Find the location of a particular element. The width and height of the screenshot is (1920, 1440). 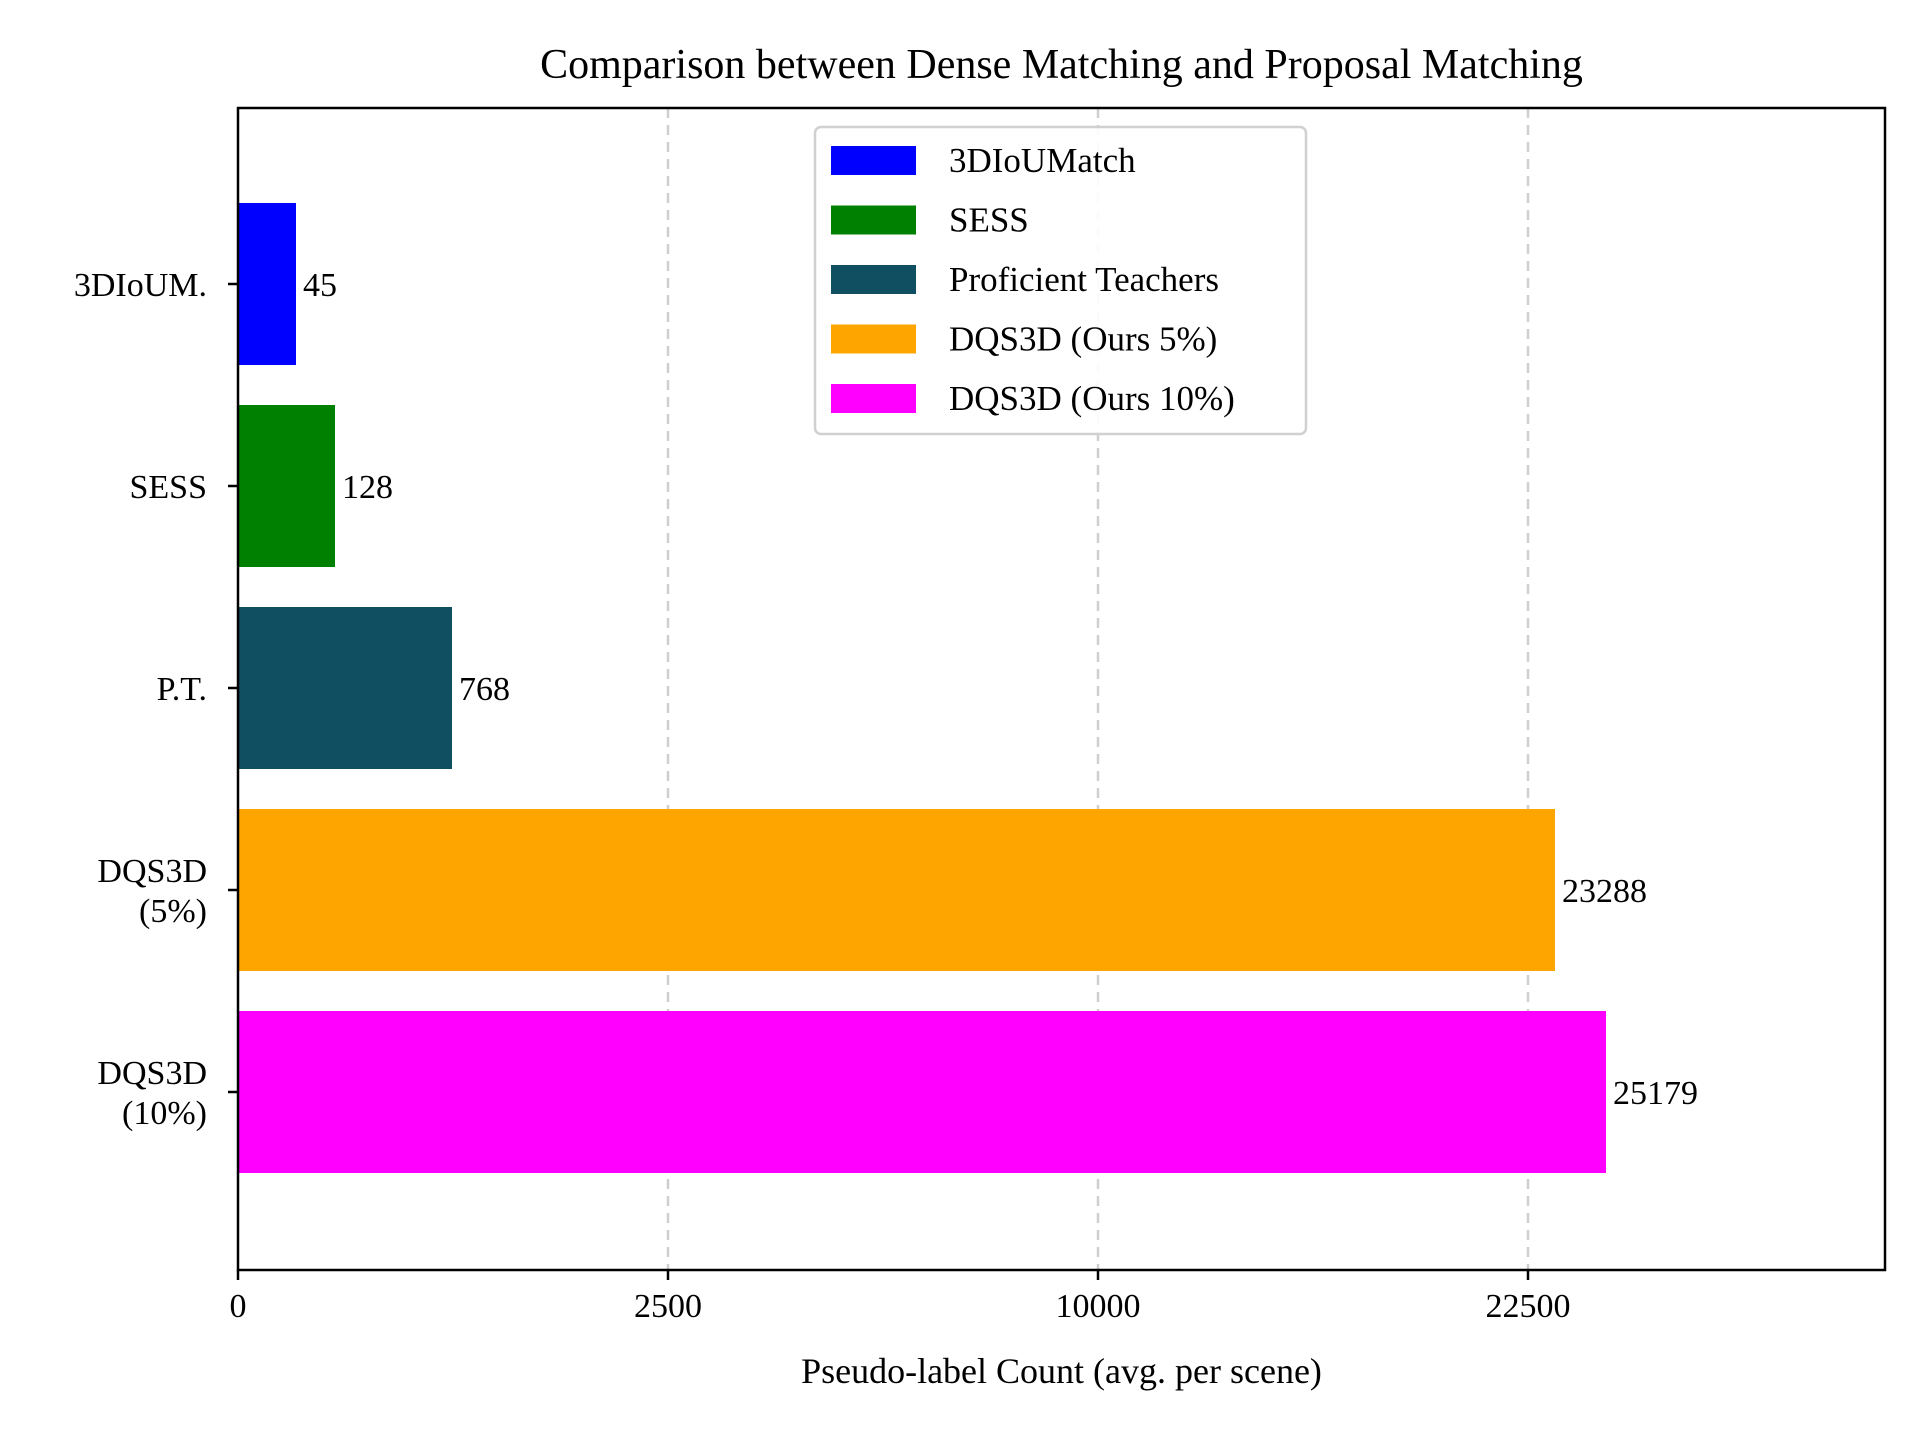

x-tick-label: 10000 is located at coordinates (1098, 1306).